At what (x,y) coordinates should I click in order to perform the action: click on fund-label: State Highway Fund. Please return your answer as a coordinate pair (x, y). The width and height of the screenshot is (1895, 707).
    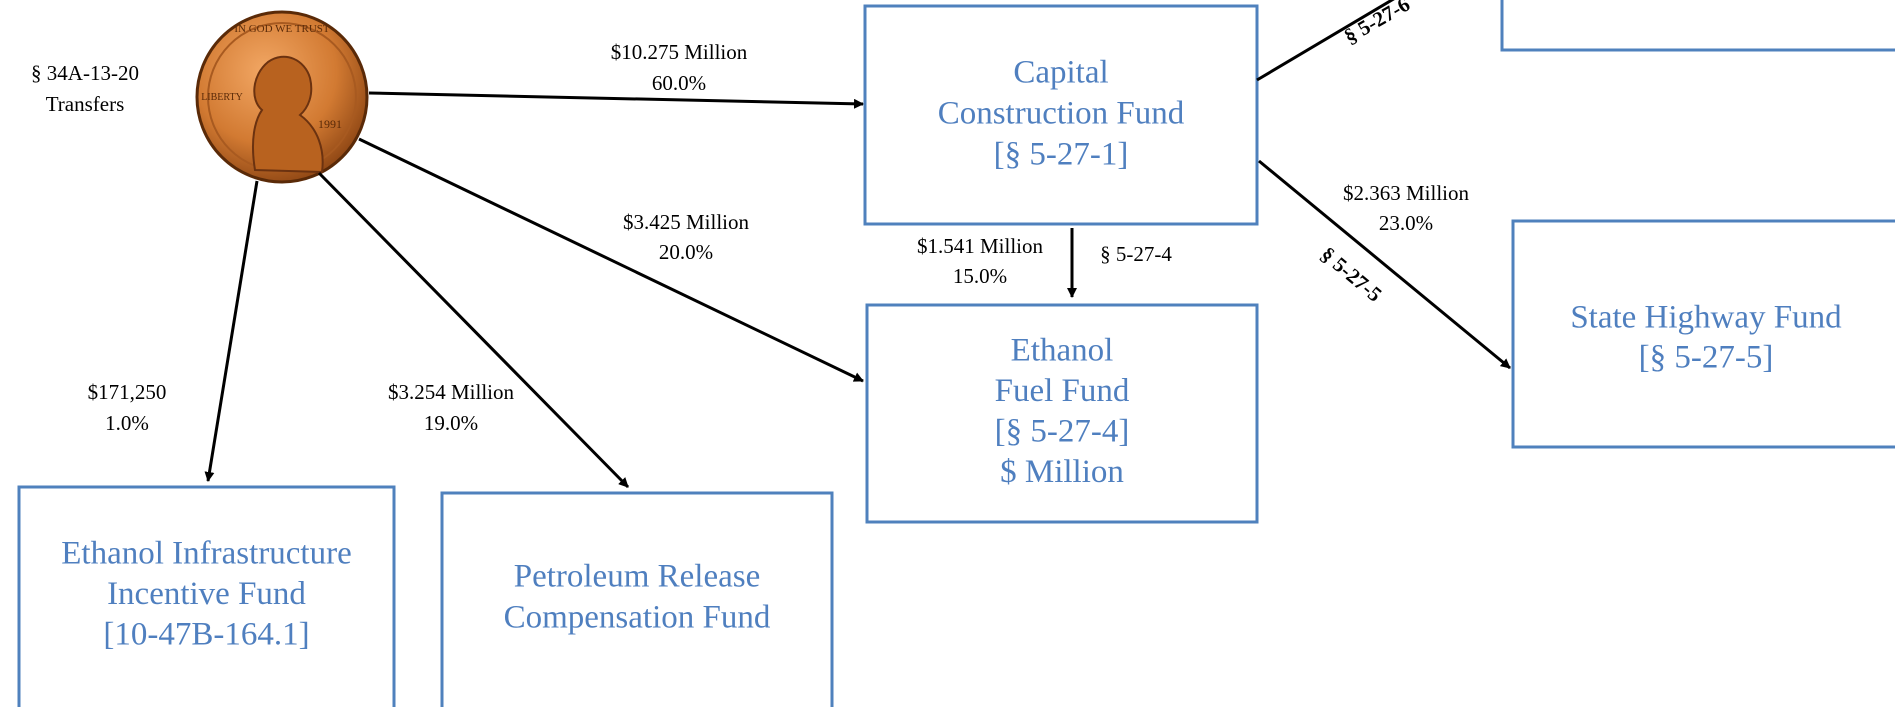
    Looking at the image, I should click on (1706, 318).